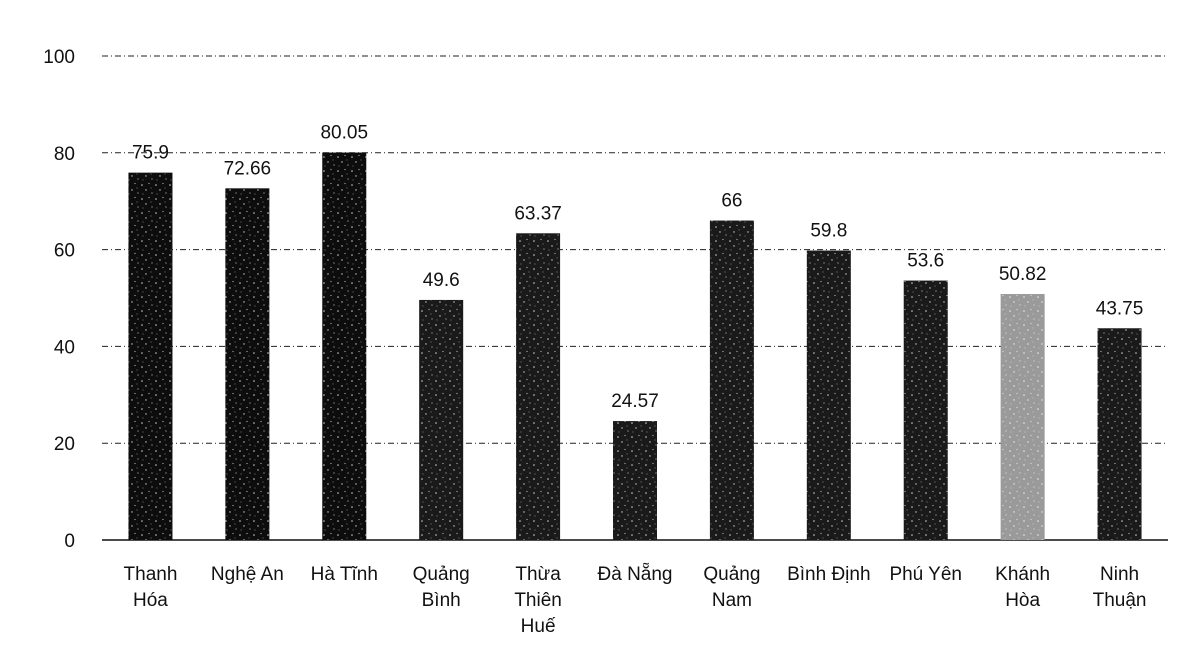 This screenshot has width=1187, height=652. Describe the element at coordinates (59, 299) in the screenshot. I see `y-axis-ticks: 0 20 40 60 80 100` at that location.